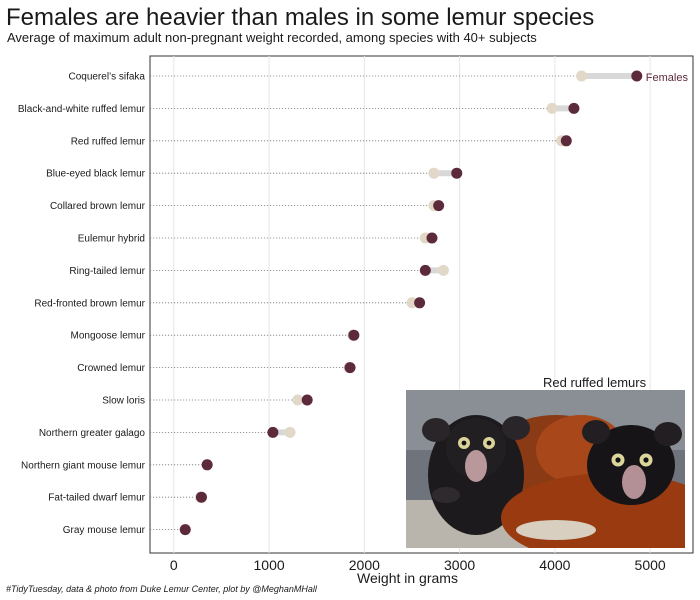 The height and width of the screenshot is (600, 700). I want to click on category-label: Mongoose lemur, so click(108, 336).